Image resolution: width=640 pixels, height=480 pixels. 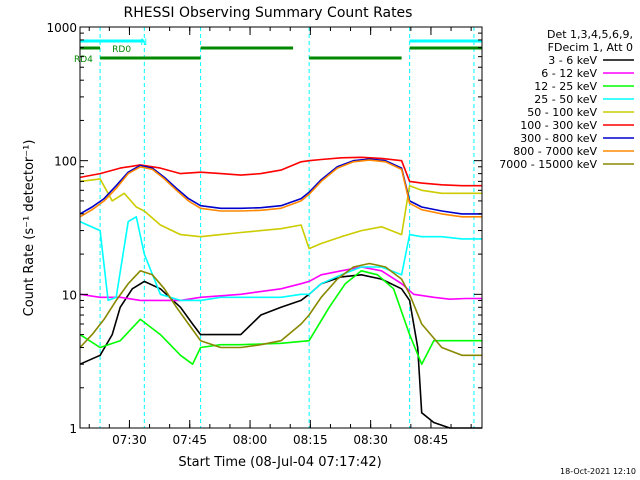 I want to click on x-axis-label: Start Time (08-Jul-04 07:17:42), so click(x=279, y=462).